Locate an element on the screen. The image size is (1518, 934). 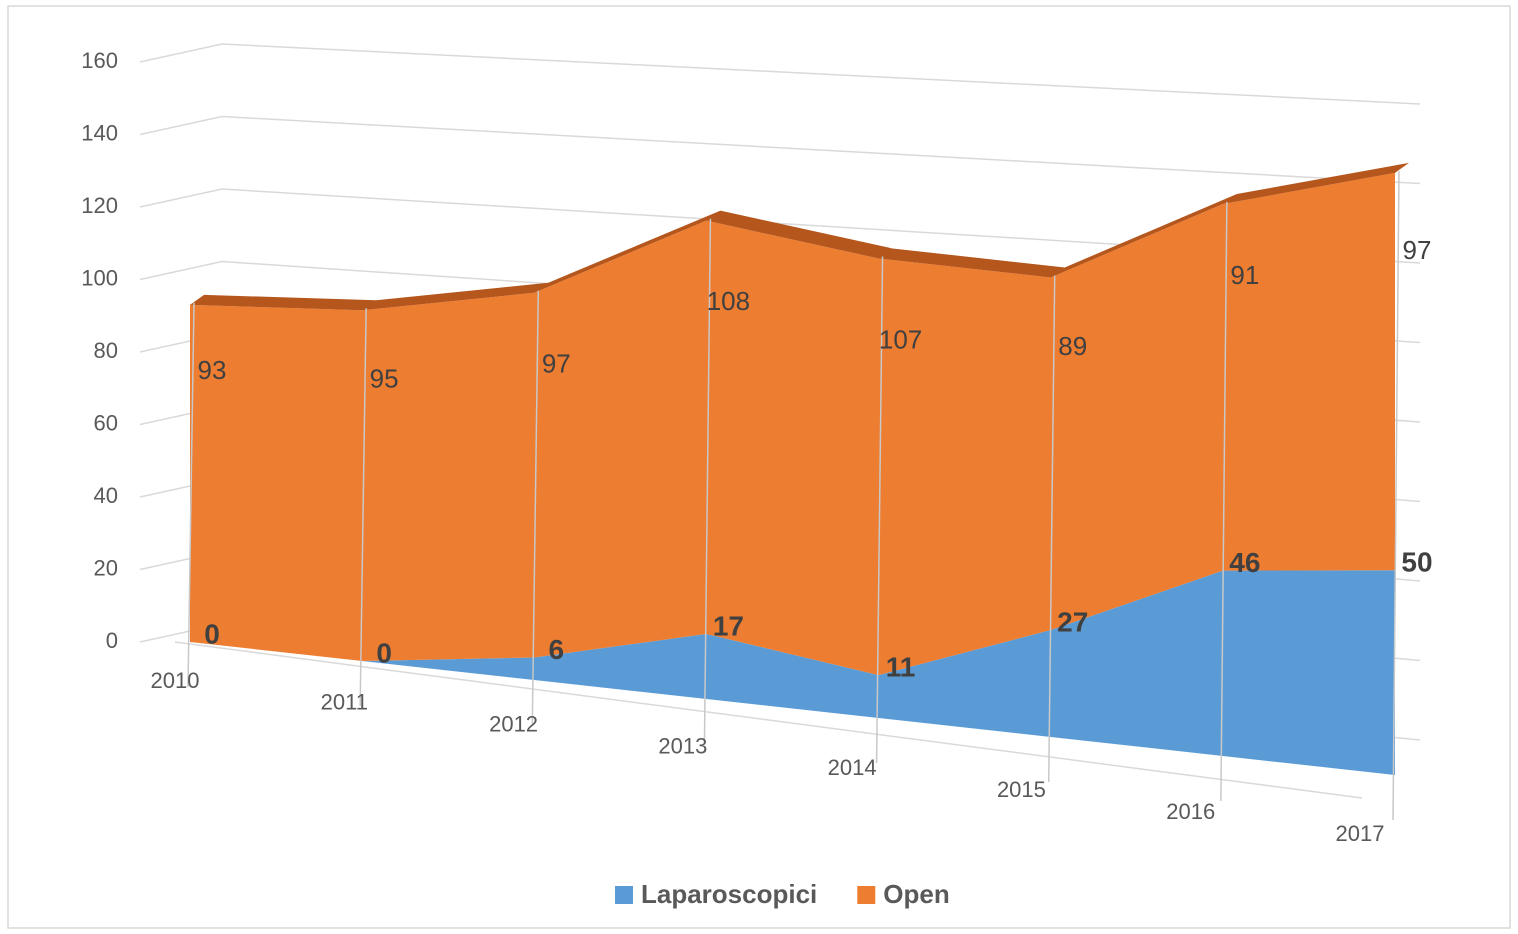
x-tick-label: 2011 is located at coordinates (344, 702).